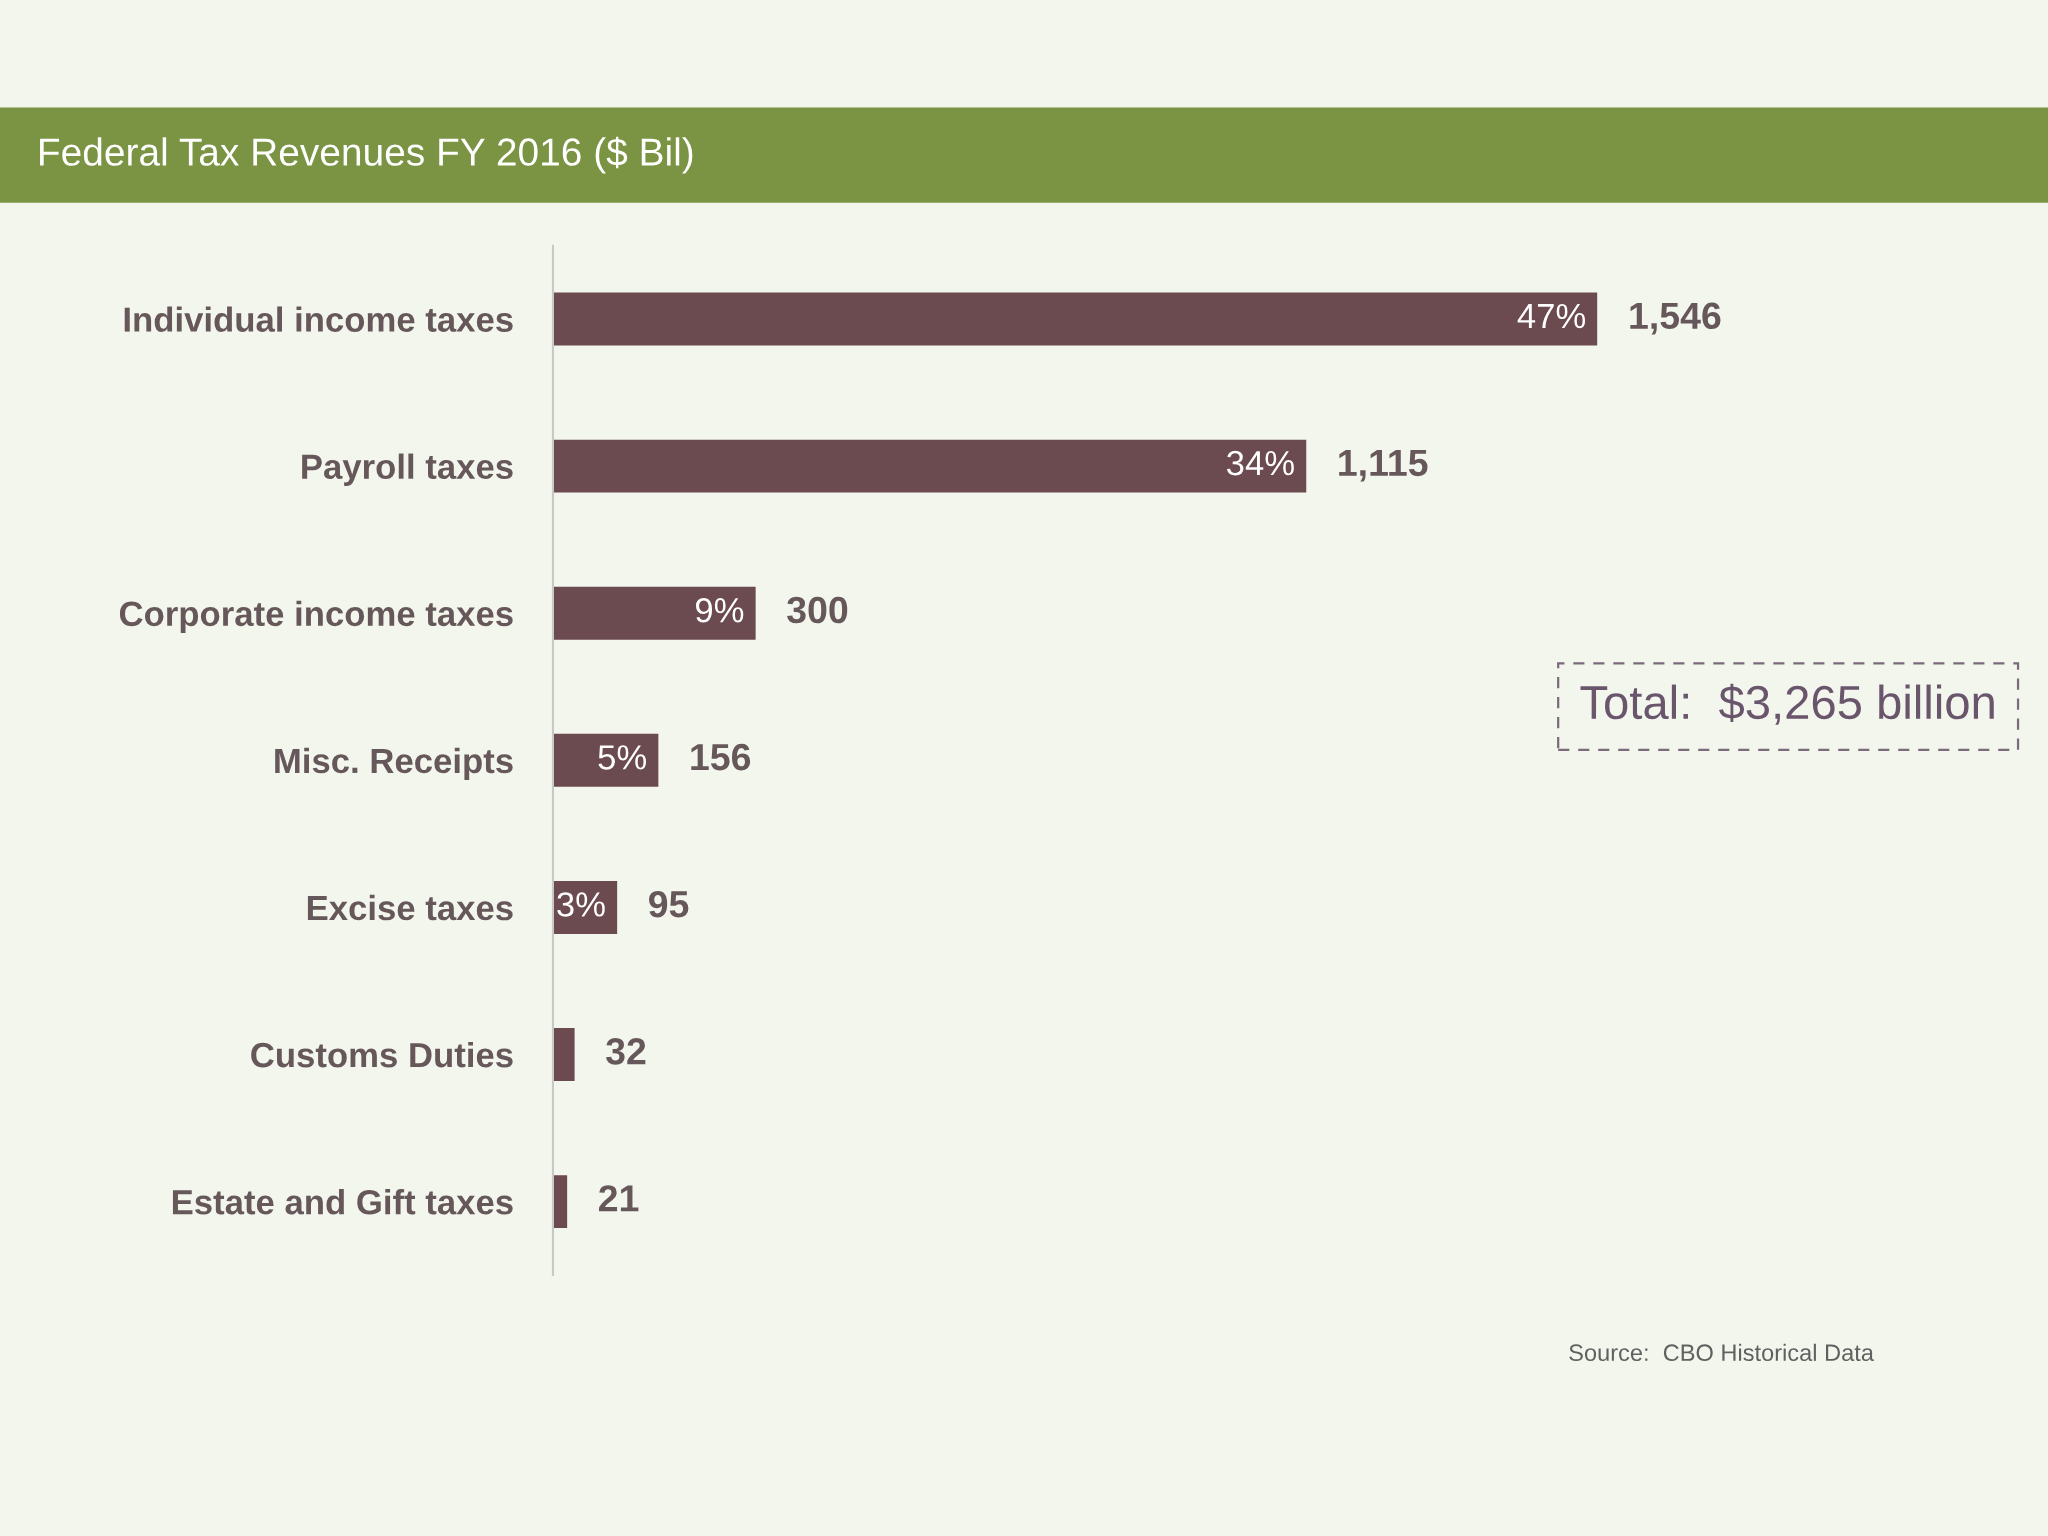 Image resolution: width=2048 pixels, height=1536 pixels. Describe the element at coordinates (669, 904) in the screenshot. I see `data-label: 95` at that location.